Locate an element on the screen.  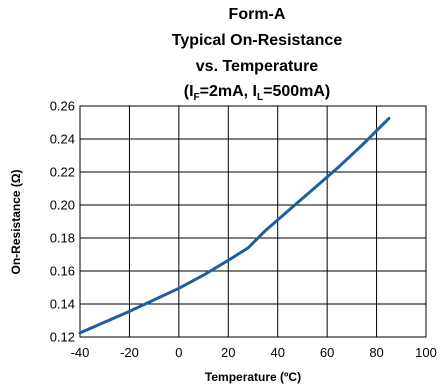
y-tick-label: 0.26 is located at coordinates (62, 106).